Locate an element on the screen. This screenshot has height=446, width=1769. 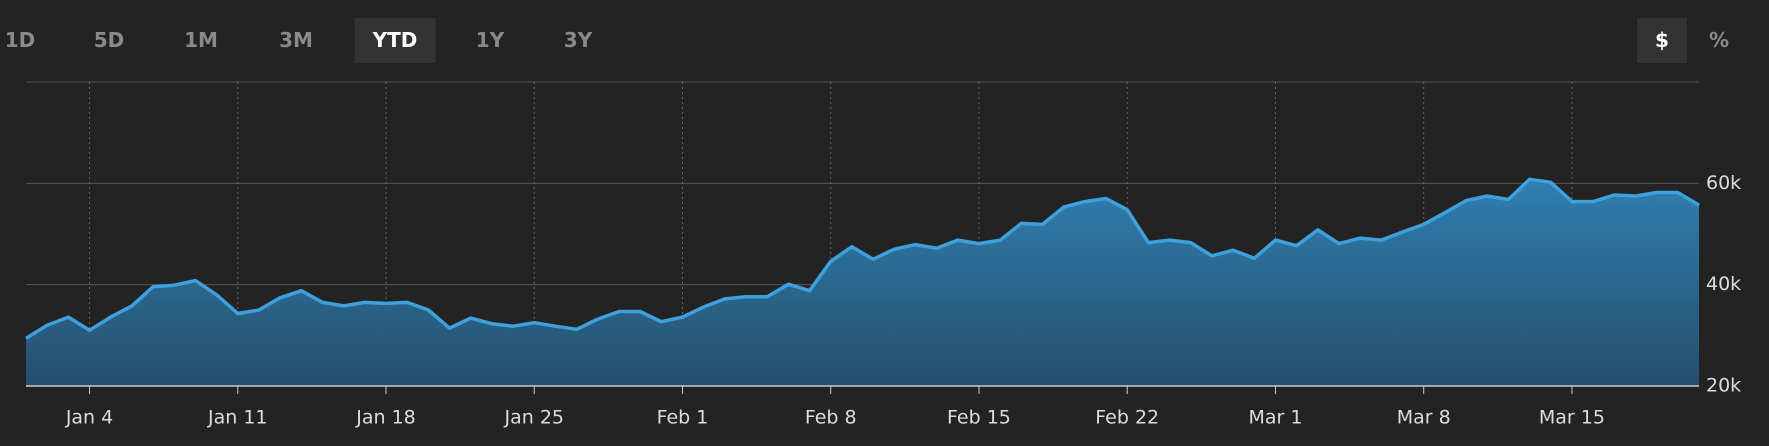
x-tick-label: Mar 15 is located at coordinates (1572, 418).